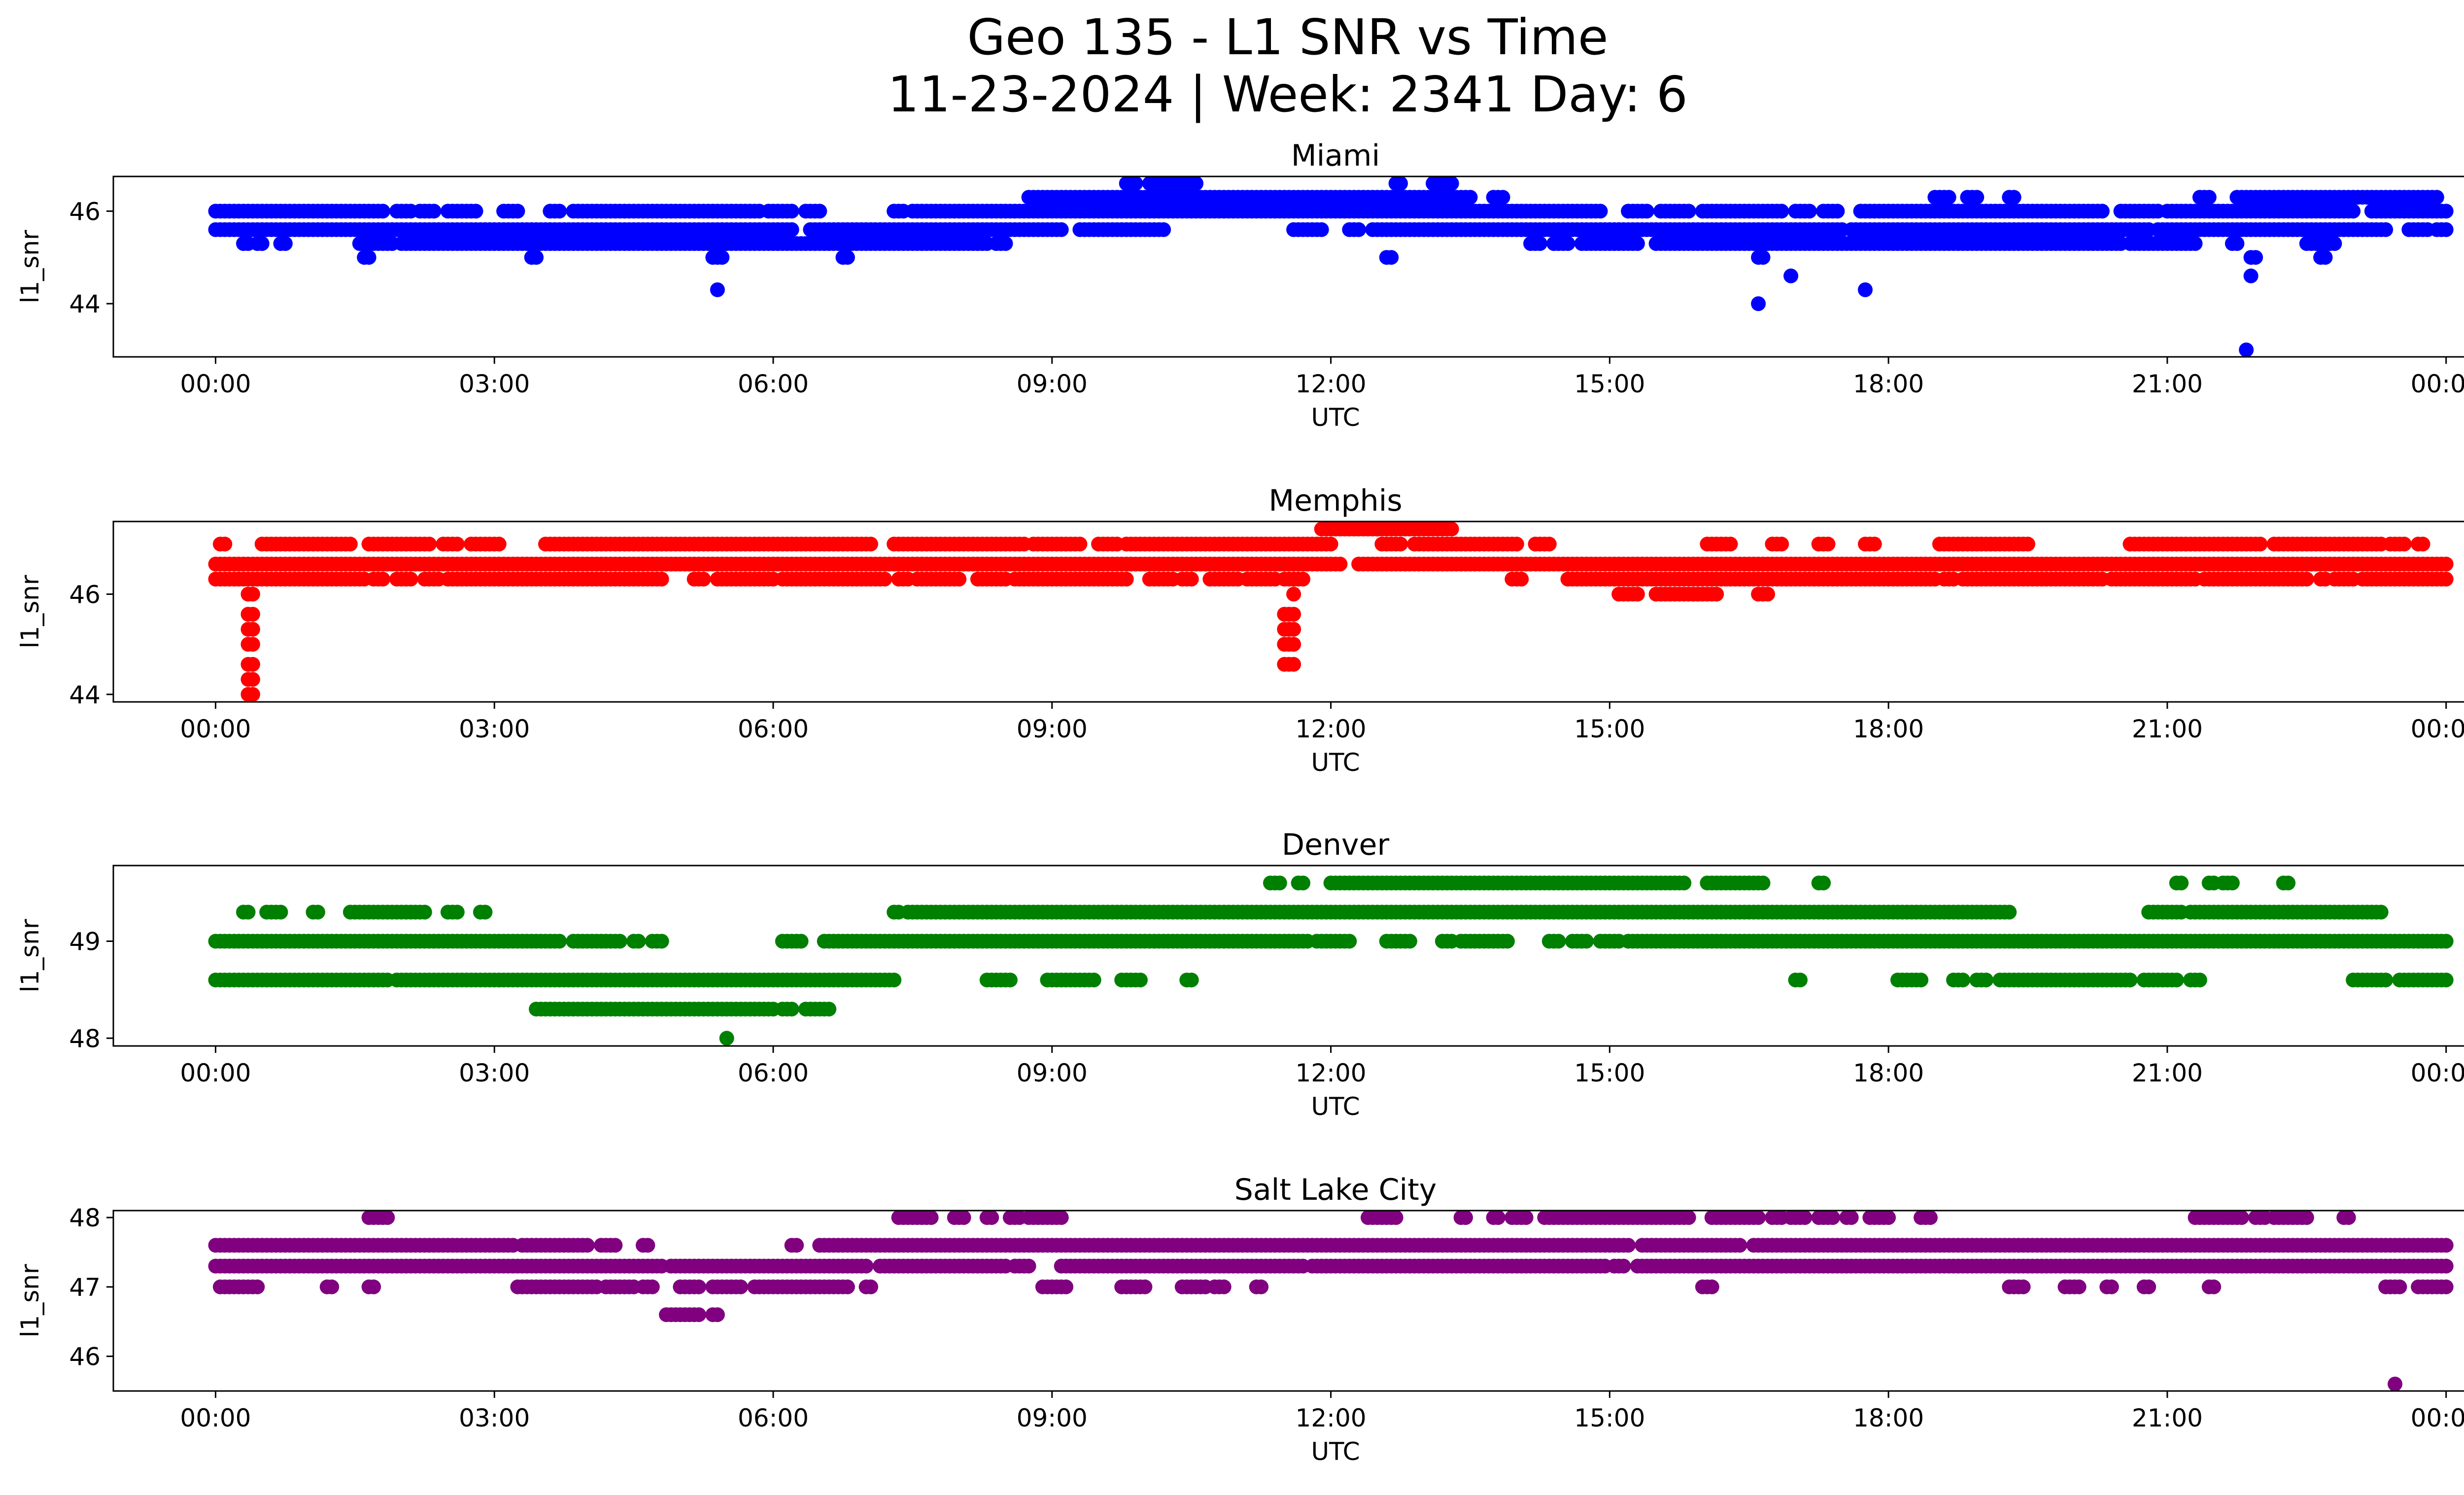 The height and width of the screenshot is (1495, 2464). I want to click on x-tick-label: 15:00, so click(1609, 729).